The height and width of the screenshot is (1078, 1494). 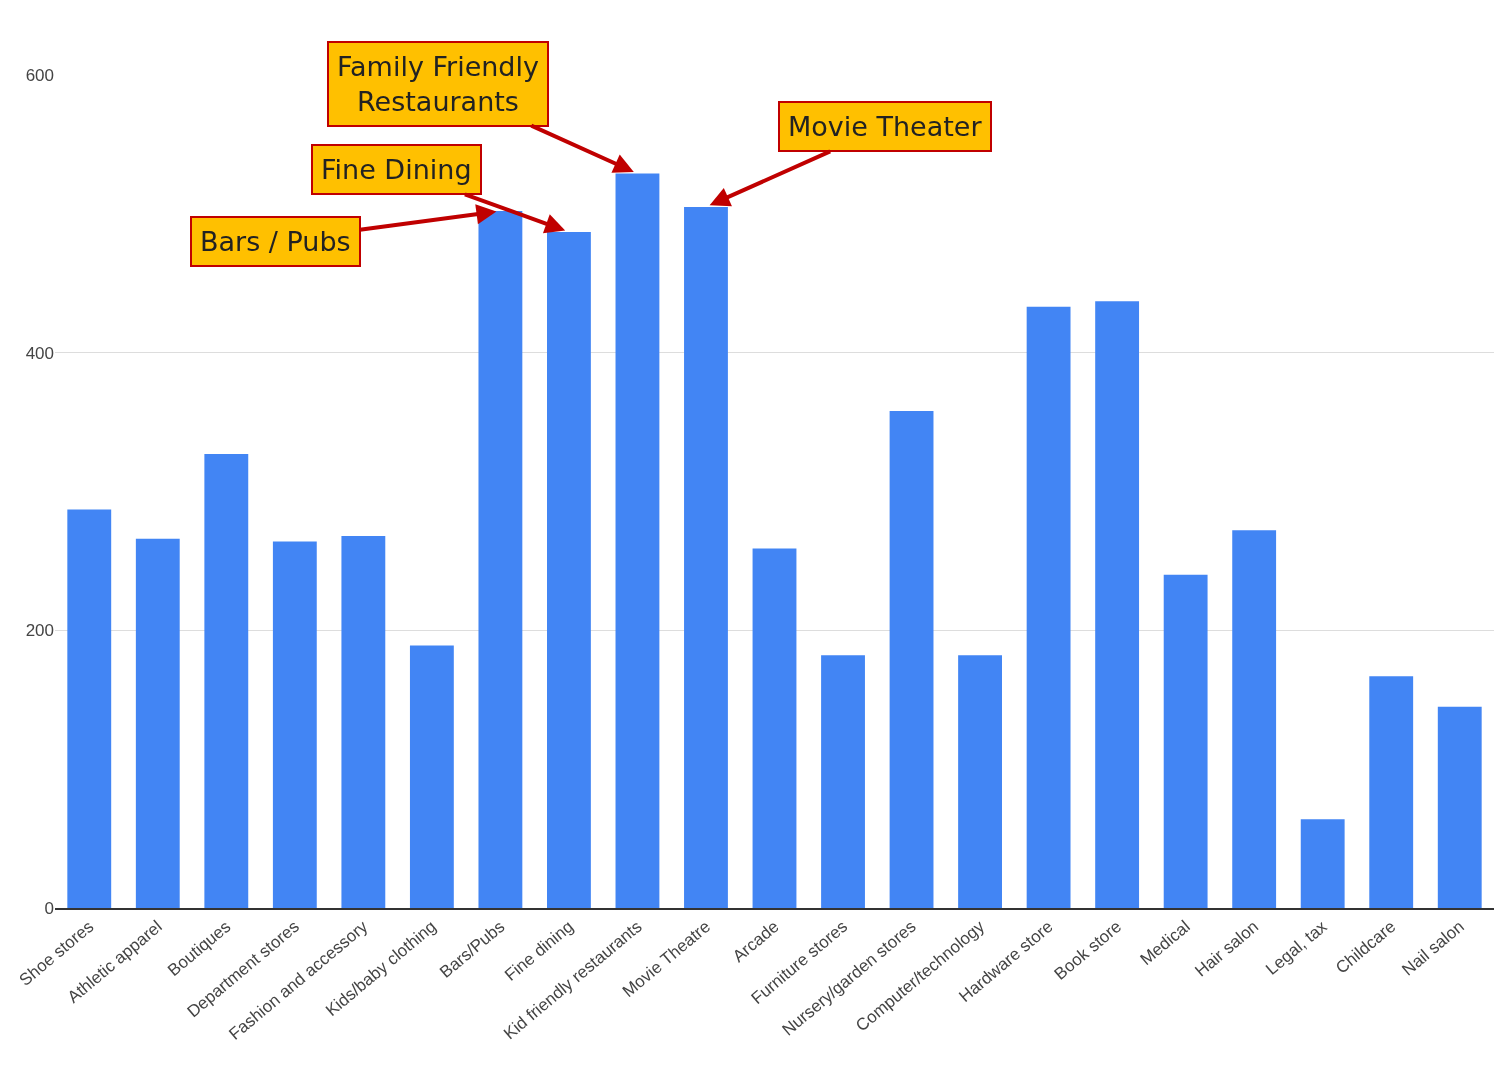 What do you see at coordinates (39, 75) in the screenshot?
I see `y-tick-label: 600` at bounding box center [39, 75].